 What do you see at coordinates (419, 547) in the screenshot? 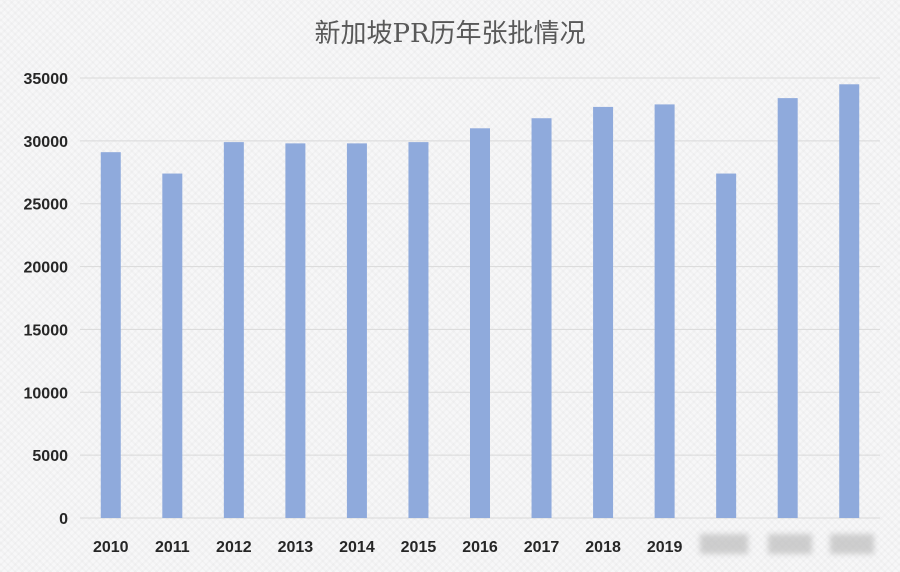
I see `x-tick-label: 2015` at bounding box center [419, 547].